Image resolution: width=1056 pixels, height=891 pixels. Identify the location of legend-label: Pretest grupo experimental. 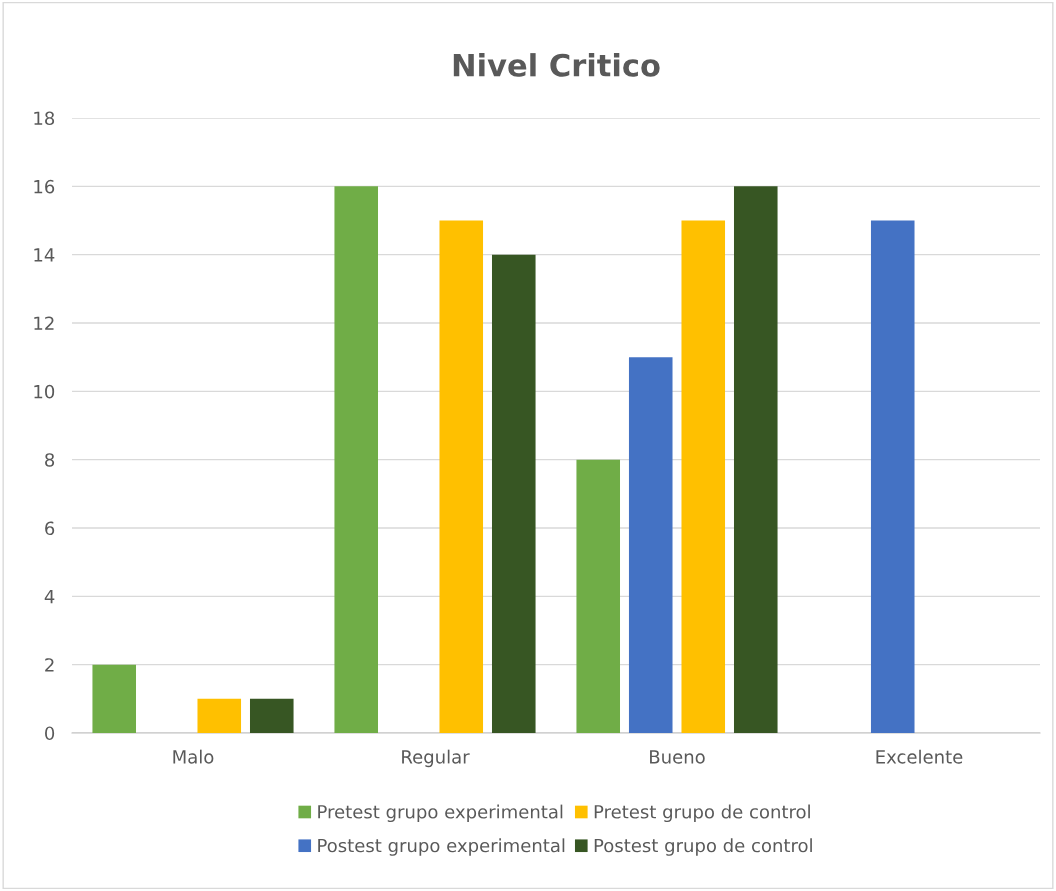
(440, 813).